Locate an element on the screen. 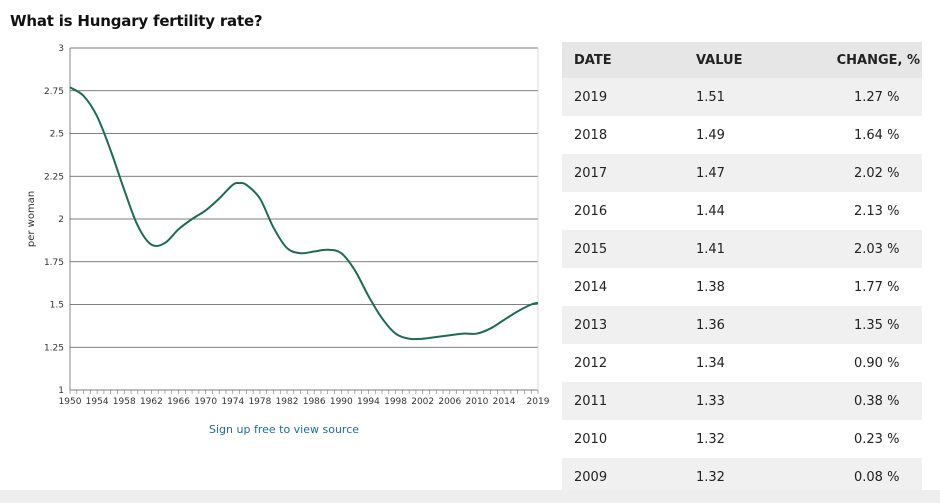 This screenshot has height=503, width=940. header-value: VALUE is located at coordinates (719, 60).